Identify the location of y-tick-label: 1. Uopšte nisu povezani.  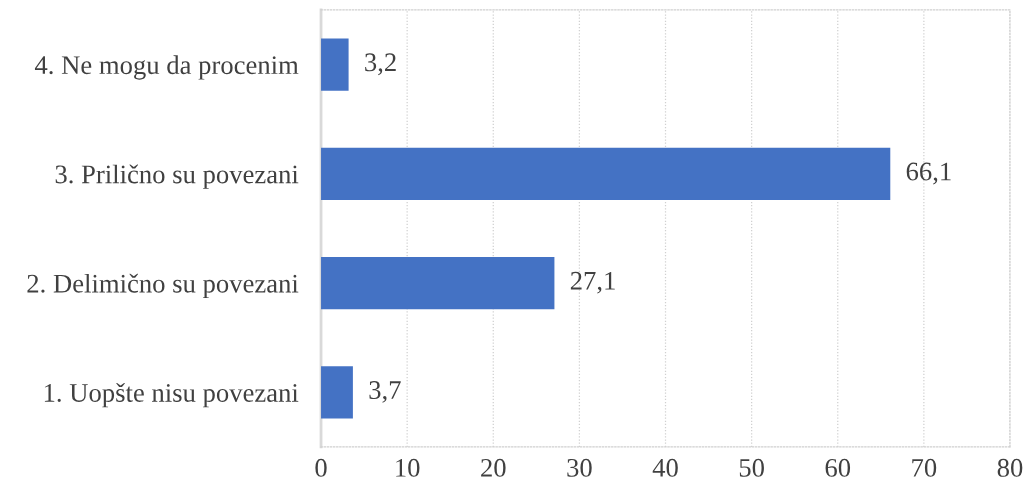
(171, 395).